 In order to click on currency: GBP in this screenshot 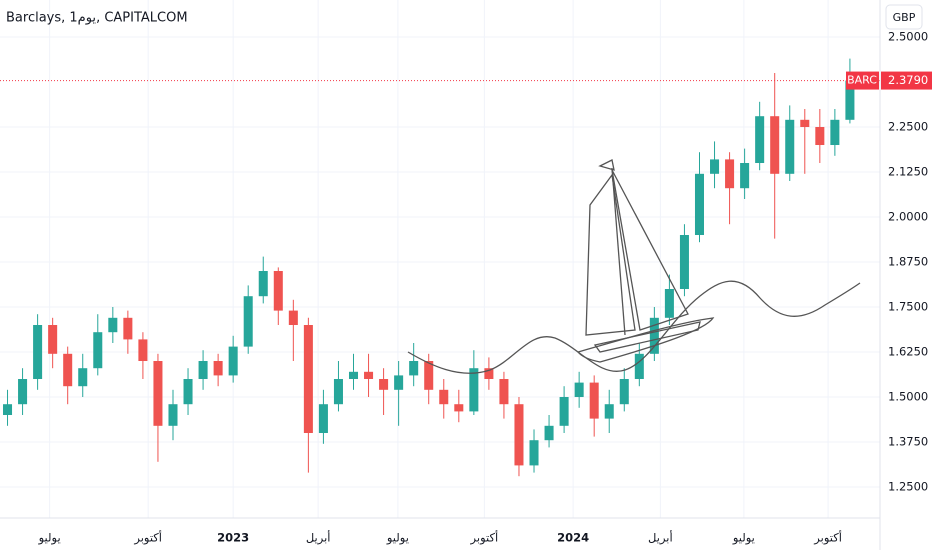, I will do `click(904, 17)`.